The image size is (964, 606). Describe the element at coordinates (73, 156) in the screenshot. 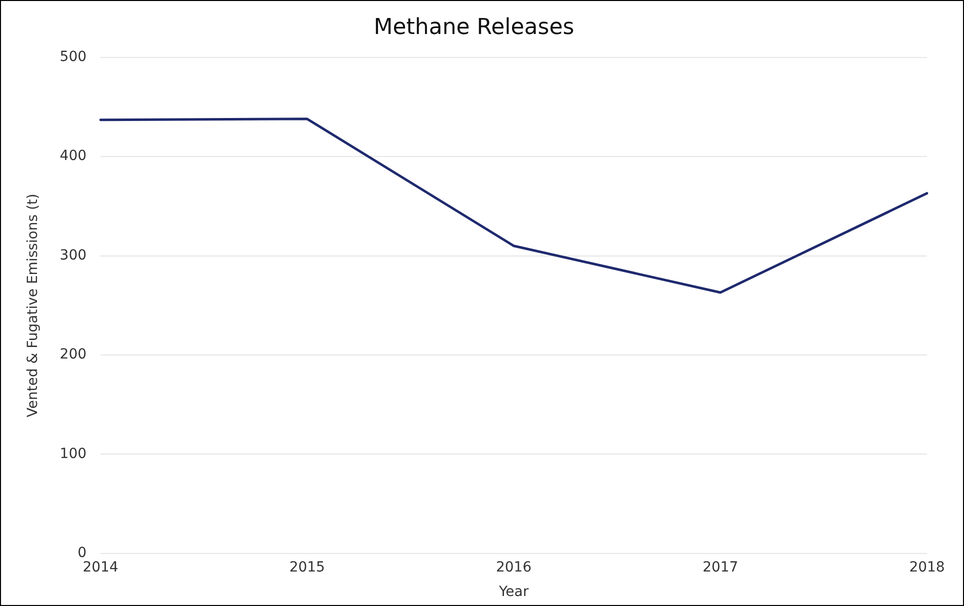

I see `y-tick-label: 400` at that location.